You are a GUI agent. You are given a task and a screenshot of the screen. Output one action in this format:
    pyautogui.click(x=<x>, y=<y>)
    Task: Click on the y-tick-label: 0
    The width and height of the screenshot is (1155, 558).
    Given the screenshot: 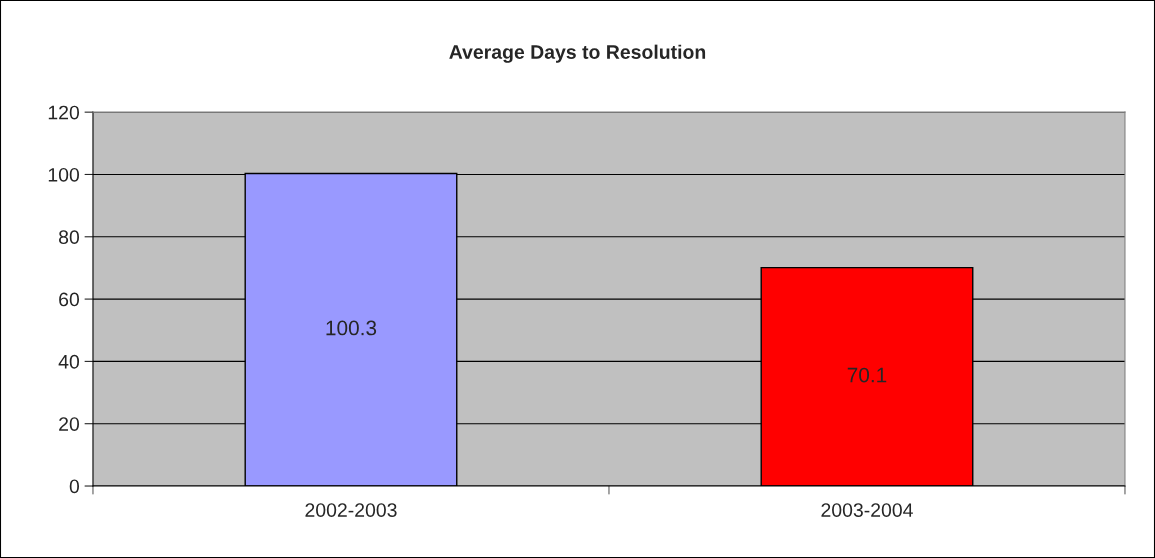 What is the action you would take?
    pyautogui.click(x=74, y=486)
    